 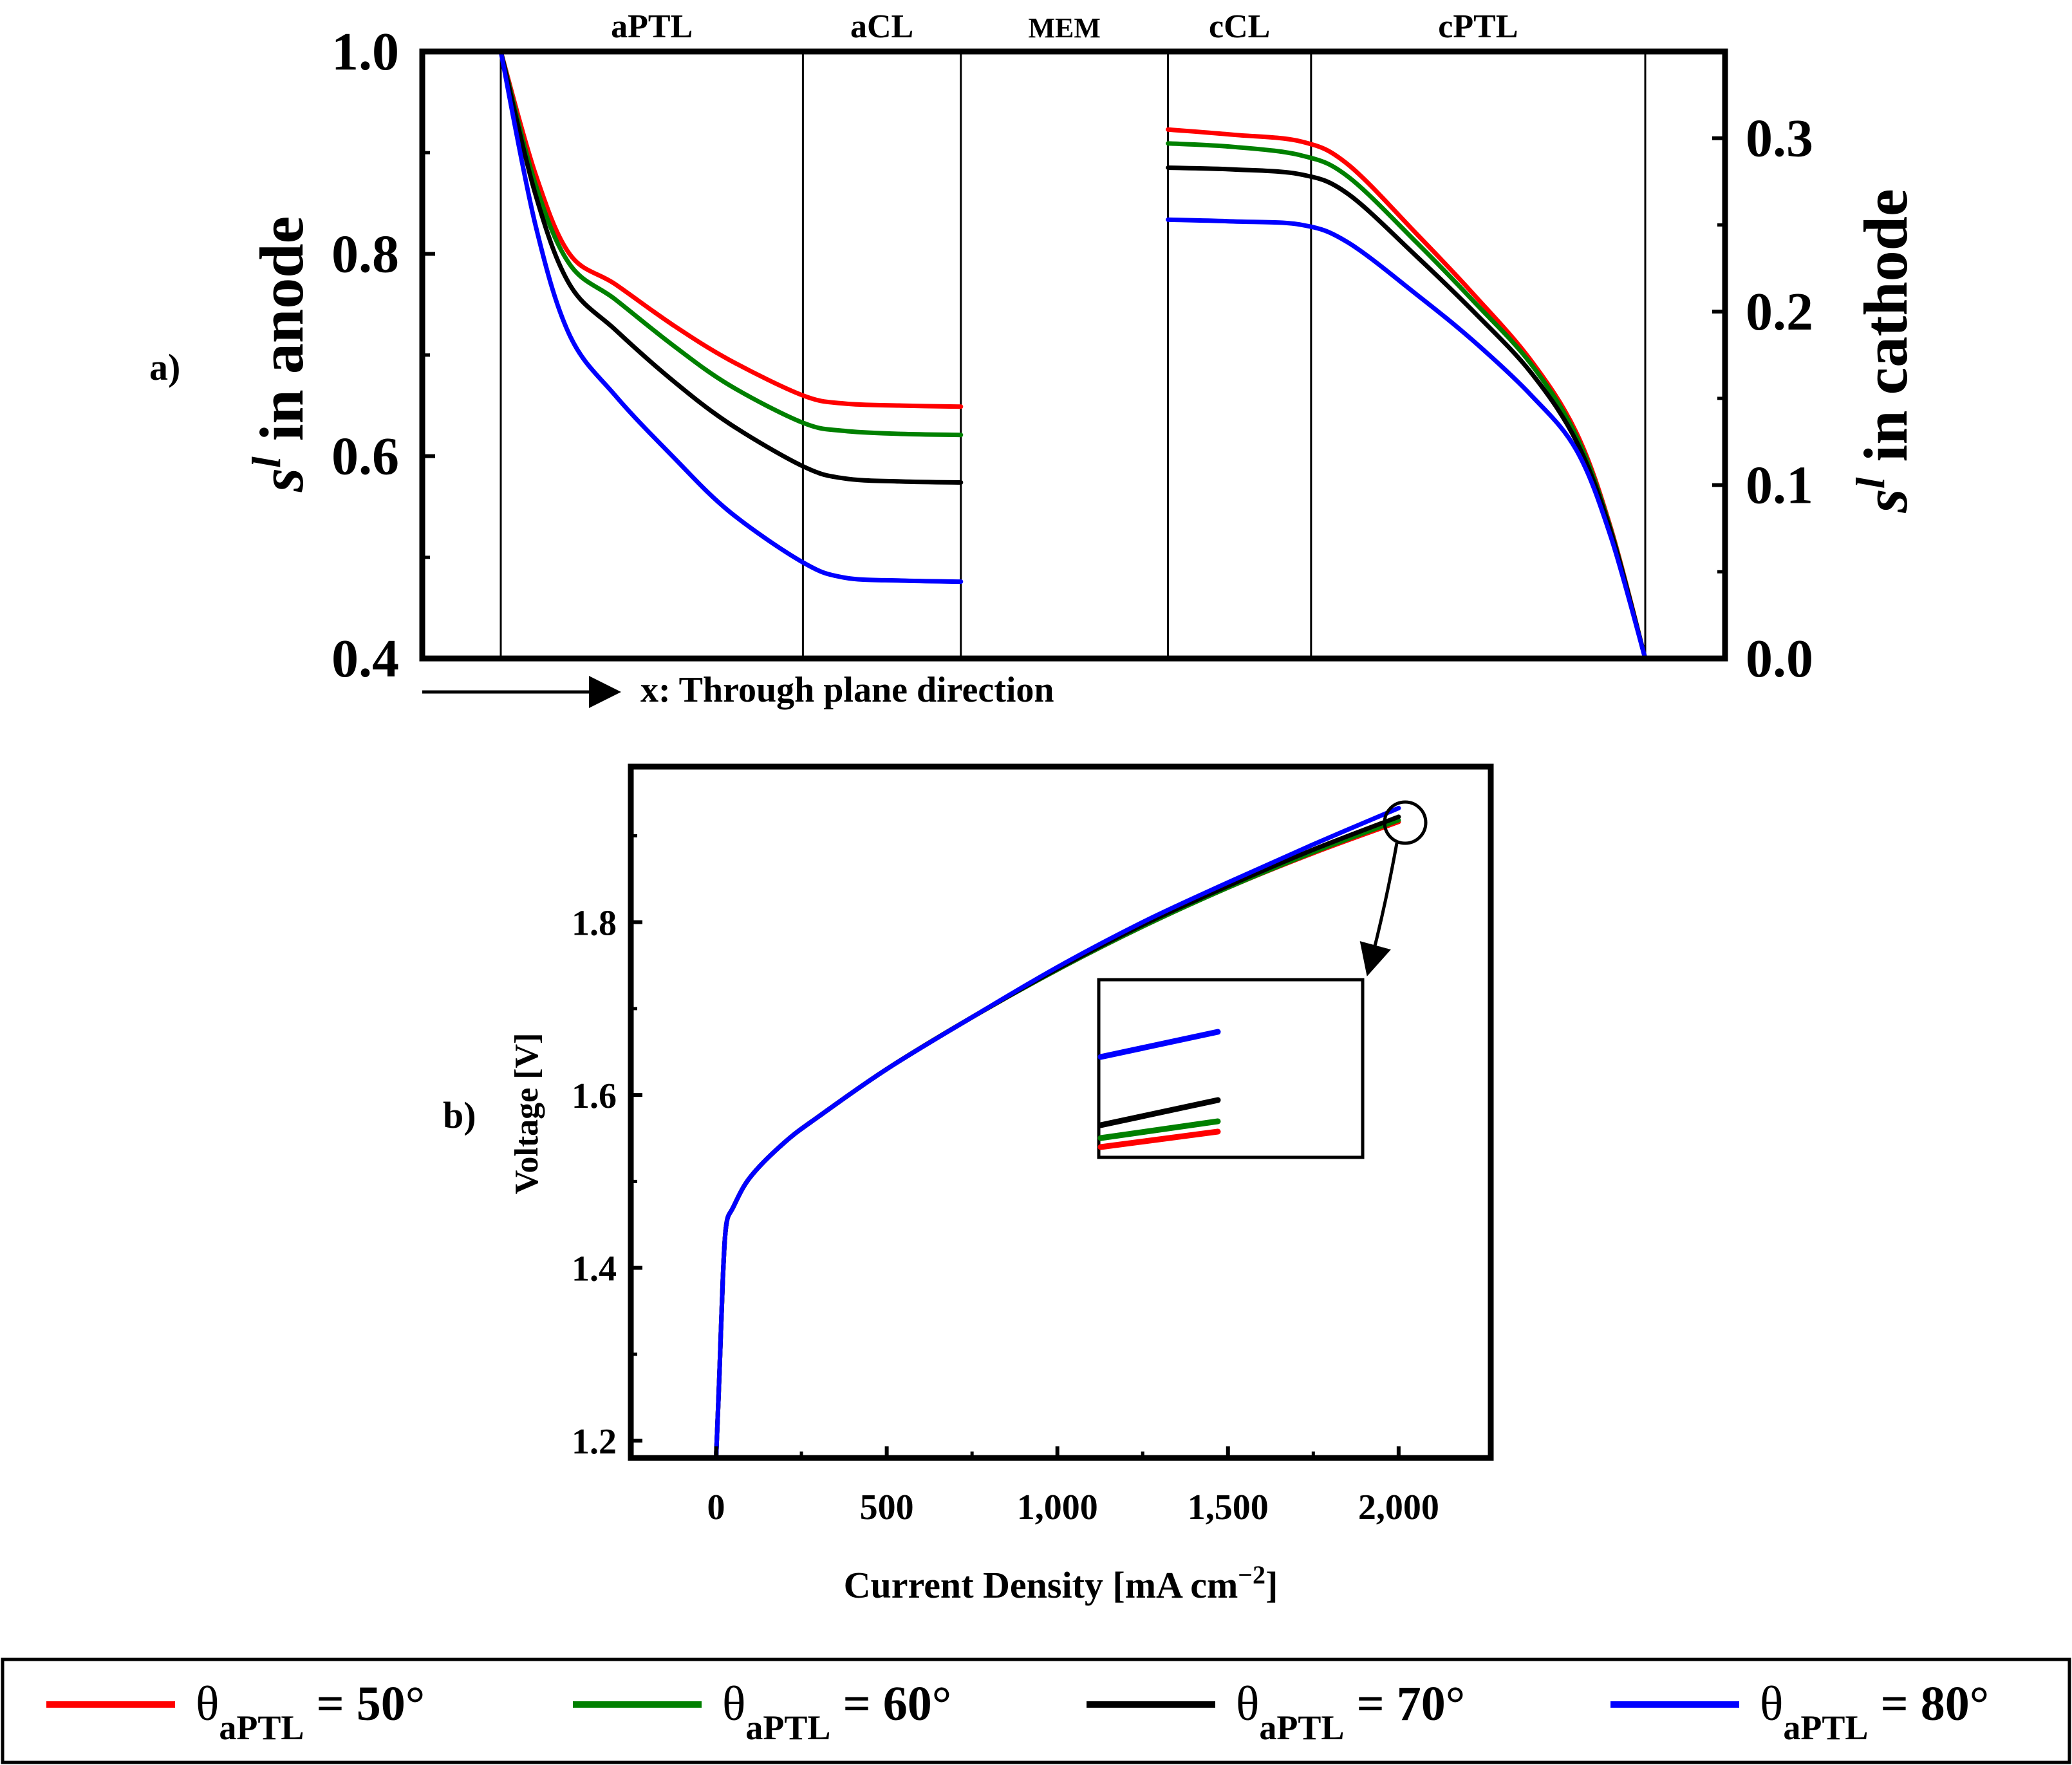 What do you see at coordinates (1379, 909) in the screenshot?
I see `zoom-arrow` at bounding box center [1379, 909].